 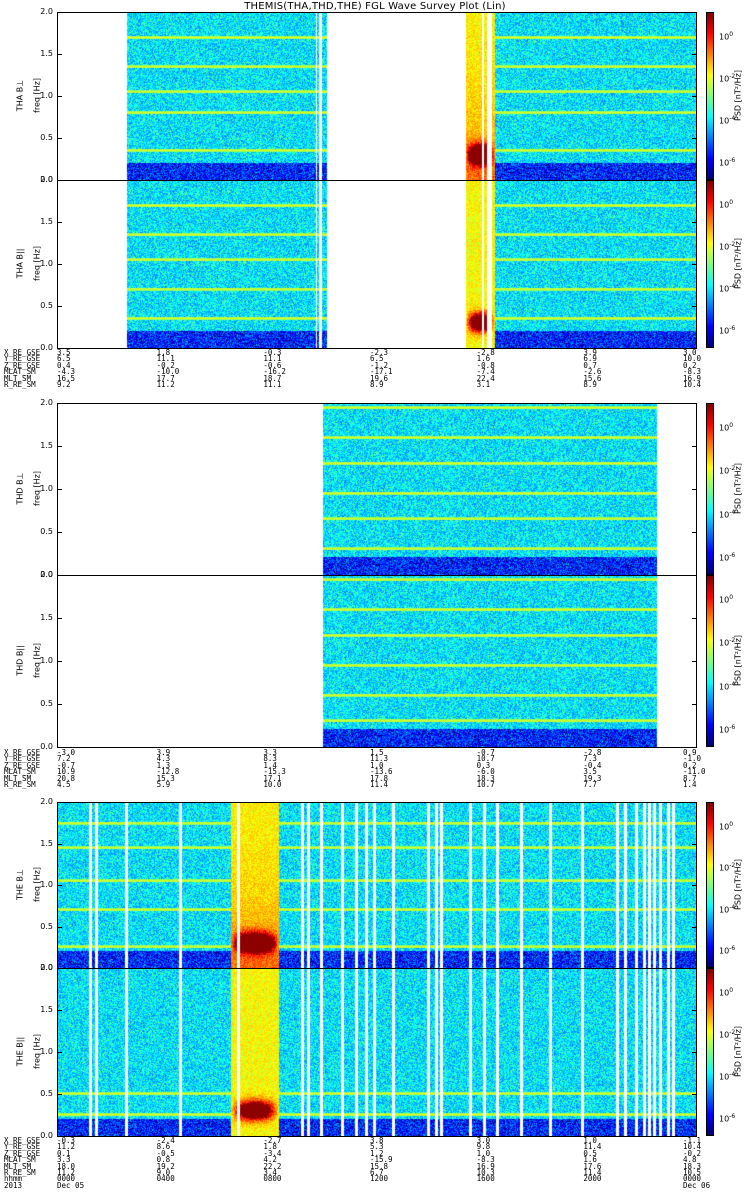 What do you see at coordinates (692, 759) in the screenshot?
I see `ephemeris-value: -1.0` at bounding box center [692, 759].